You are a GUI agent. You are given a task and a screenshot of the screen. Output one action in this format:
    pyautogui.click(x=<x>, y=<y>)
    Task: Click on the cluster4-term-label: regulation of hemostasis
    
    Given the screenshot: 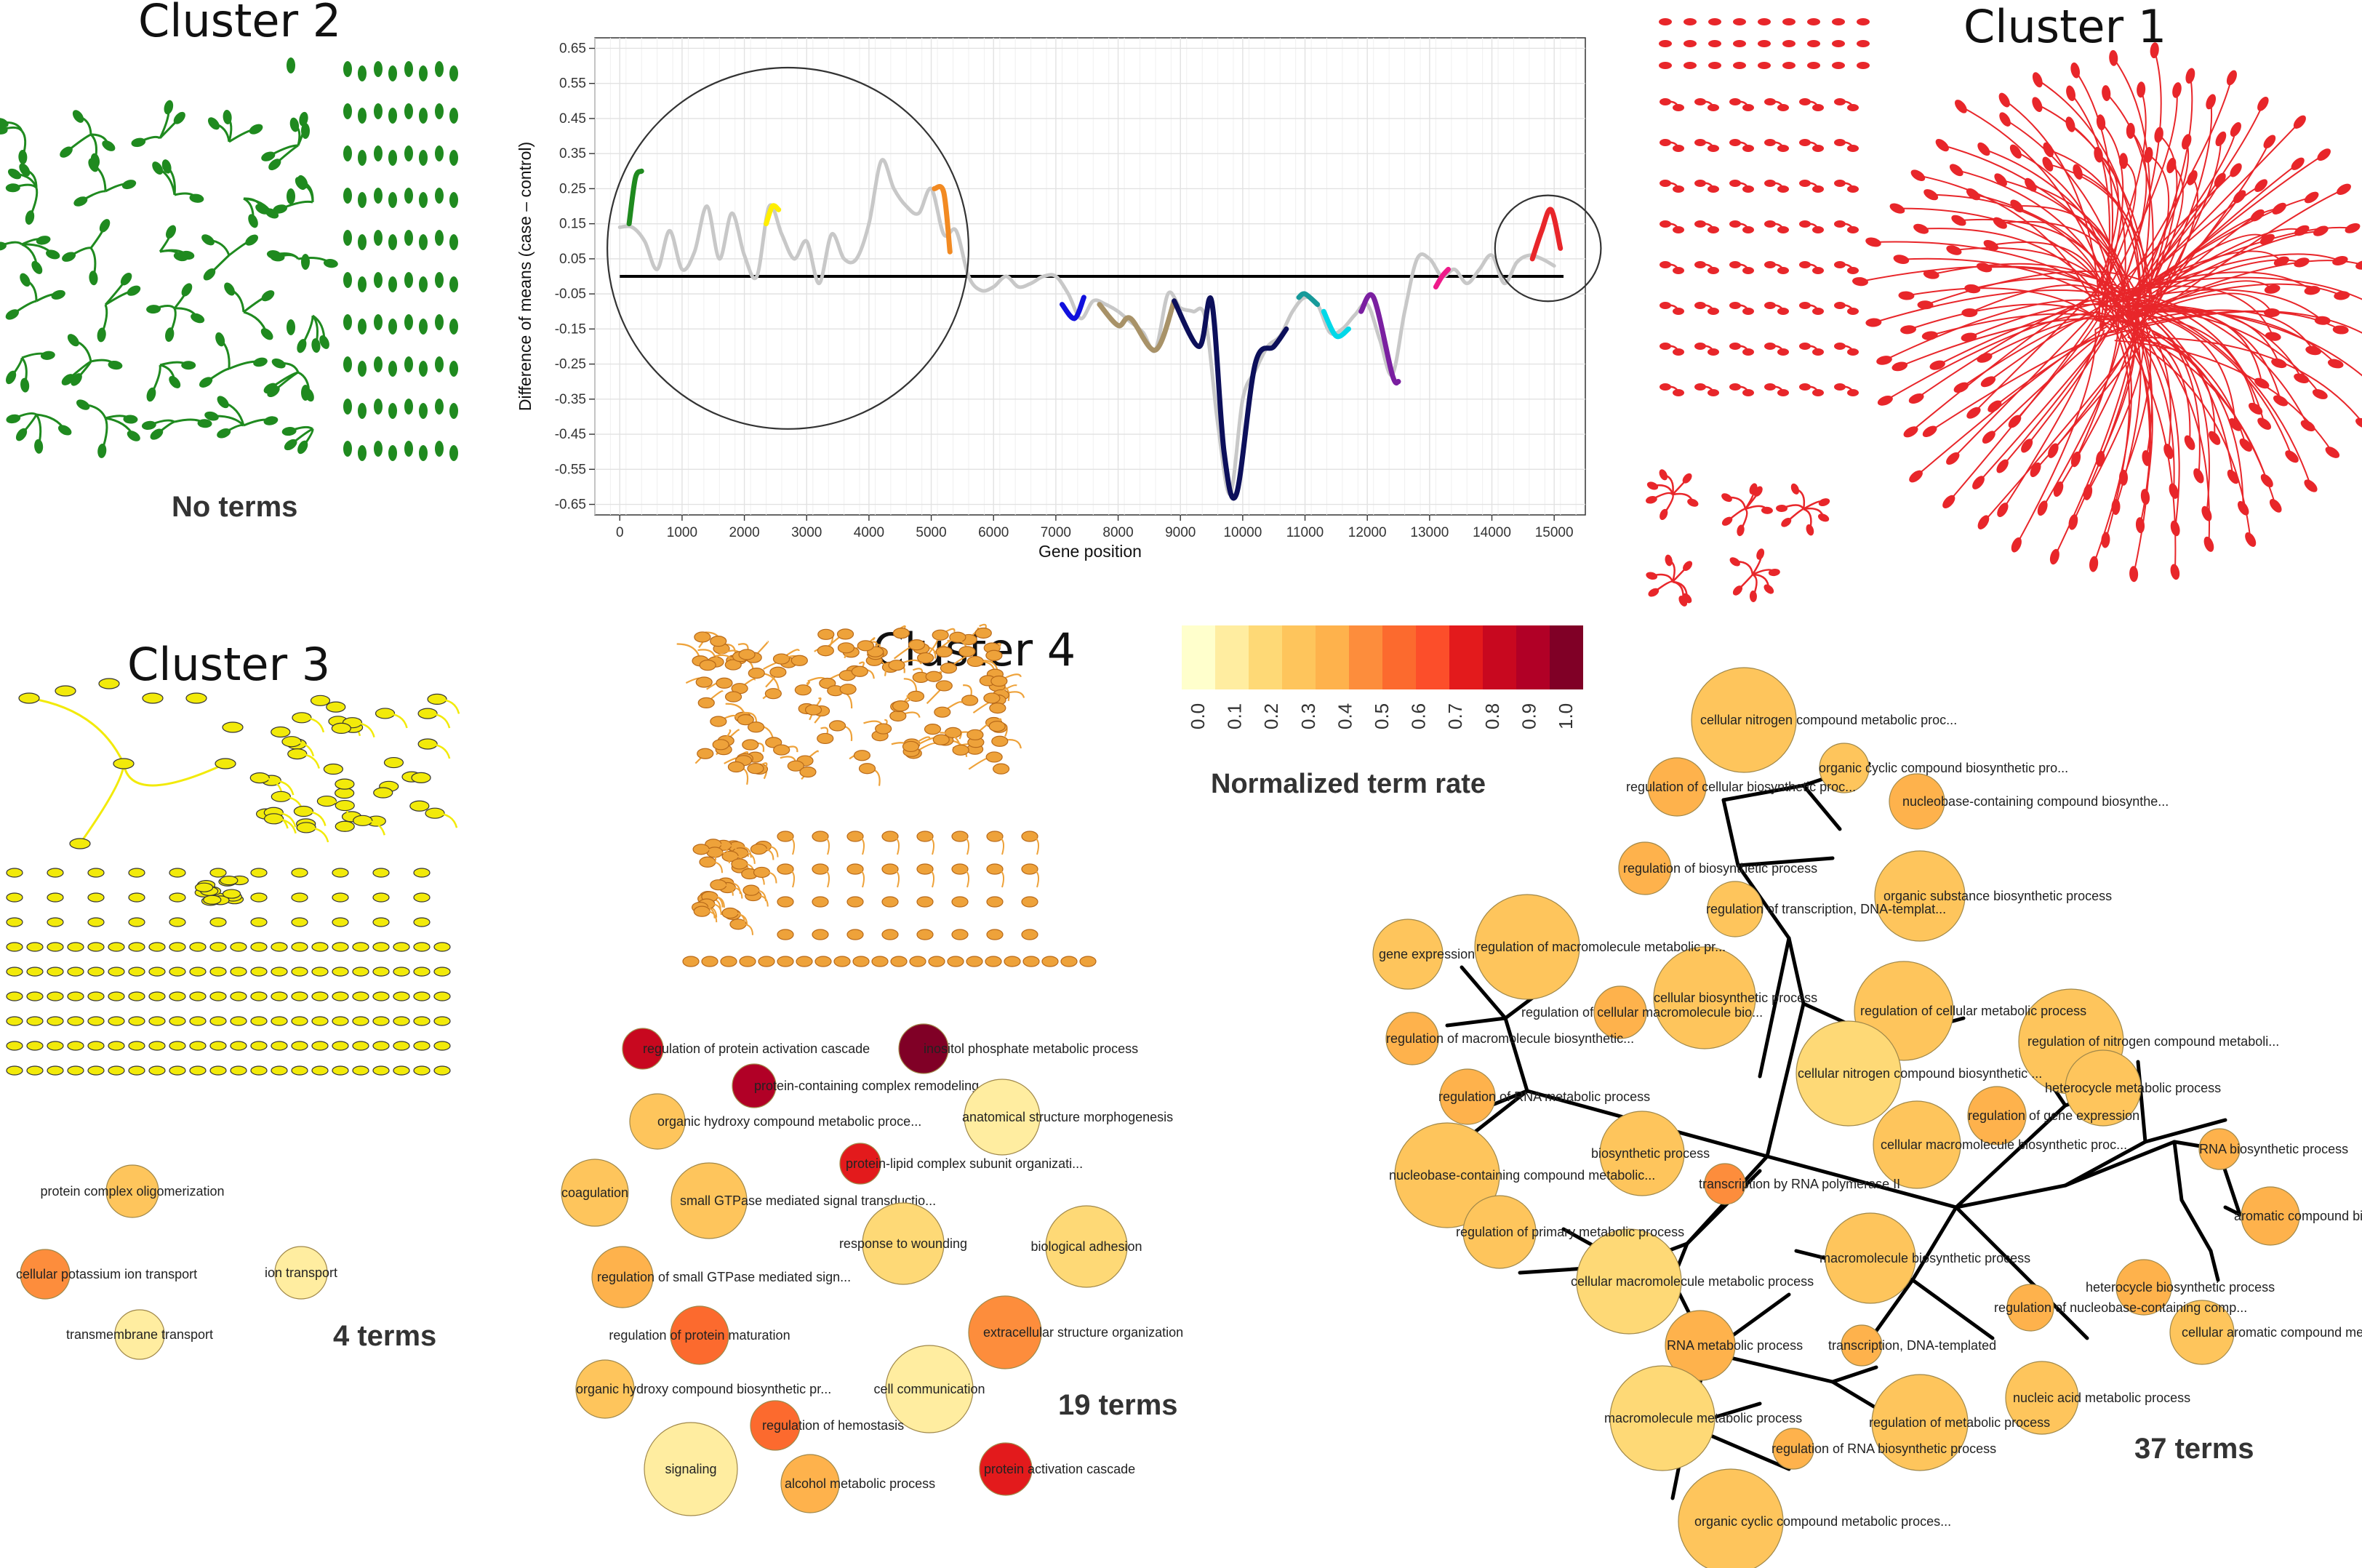 What is the action you would take?
    pyautogui.click(x=833, y=1425)
    